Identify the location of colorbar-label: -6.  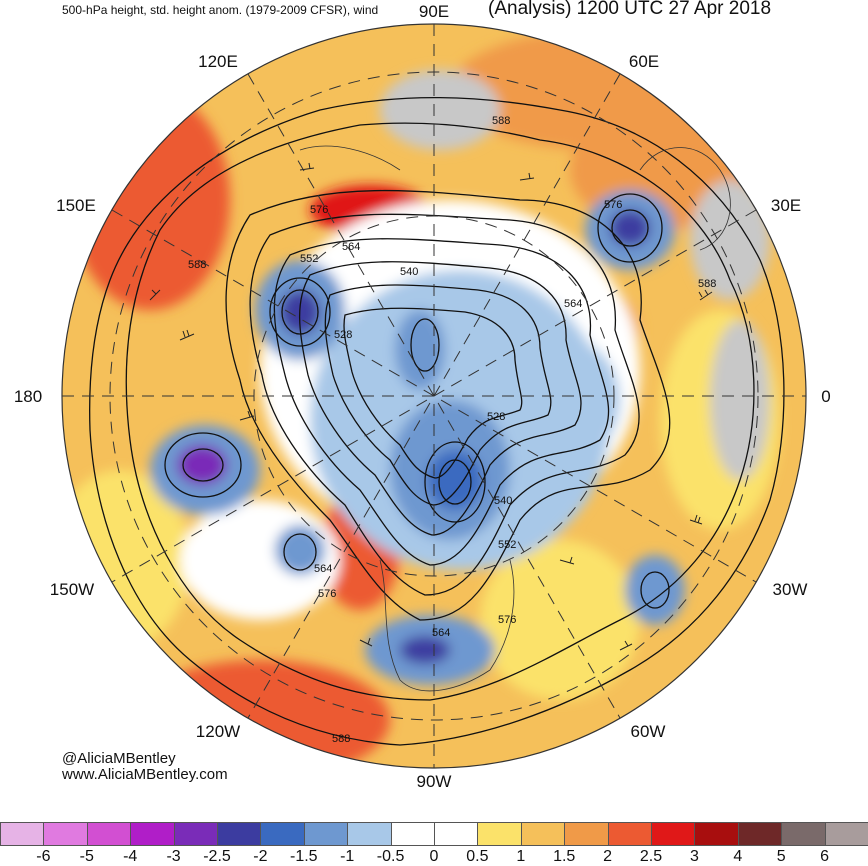
(43, 856).